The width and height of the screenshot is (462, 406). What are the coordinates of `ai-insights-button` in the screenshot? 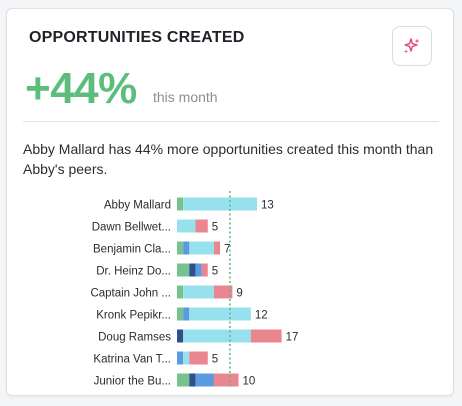 It's located at (412, 46).